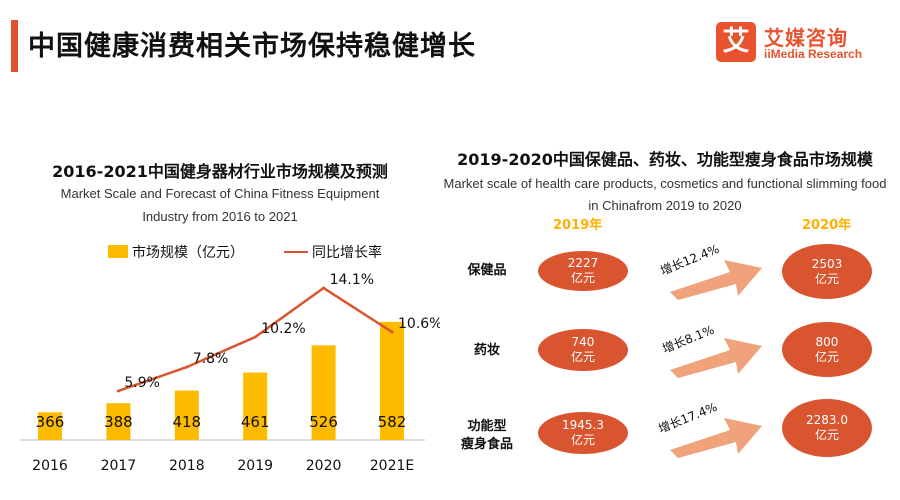 Image resolution: width=900 pixels, height=500 pixels. I want to click on logo-en-text: iiMedia Research, so click(813, 54).